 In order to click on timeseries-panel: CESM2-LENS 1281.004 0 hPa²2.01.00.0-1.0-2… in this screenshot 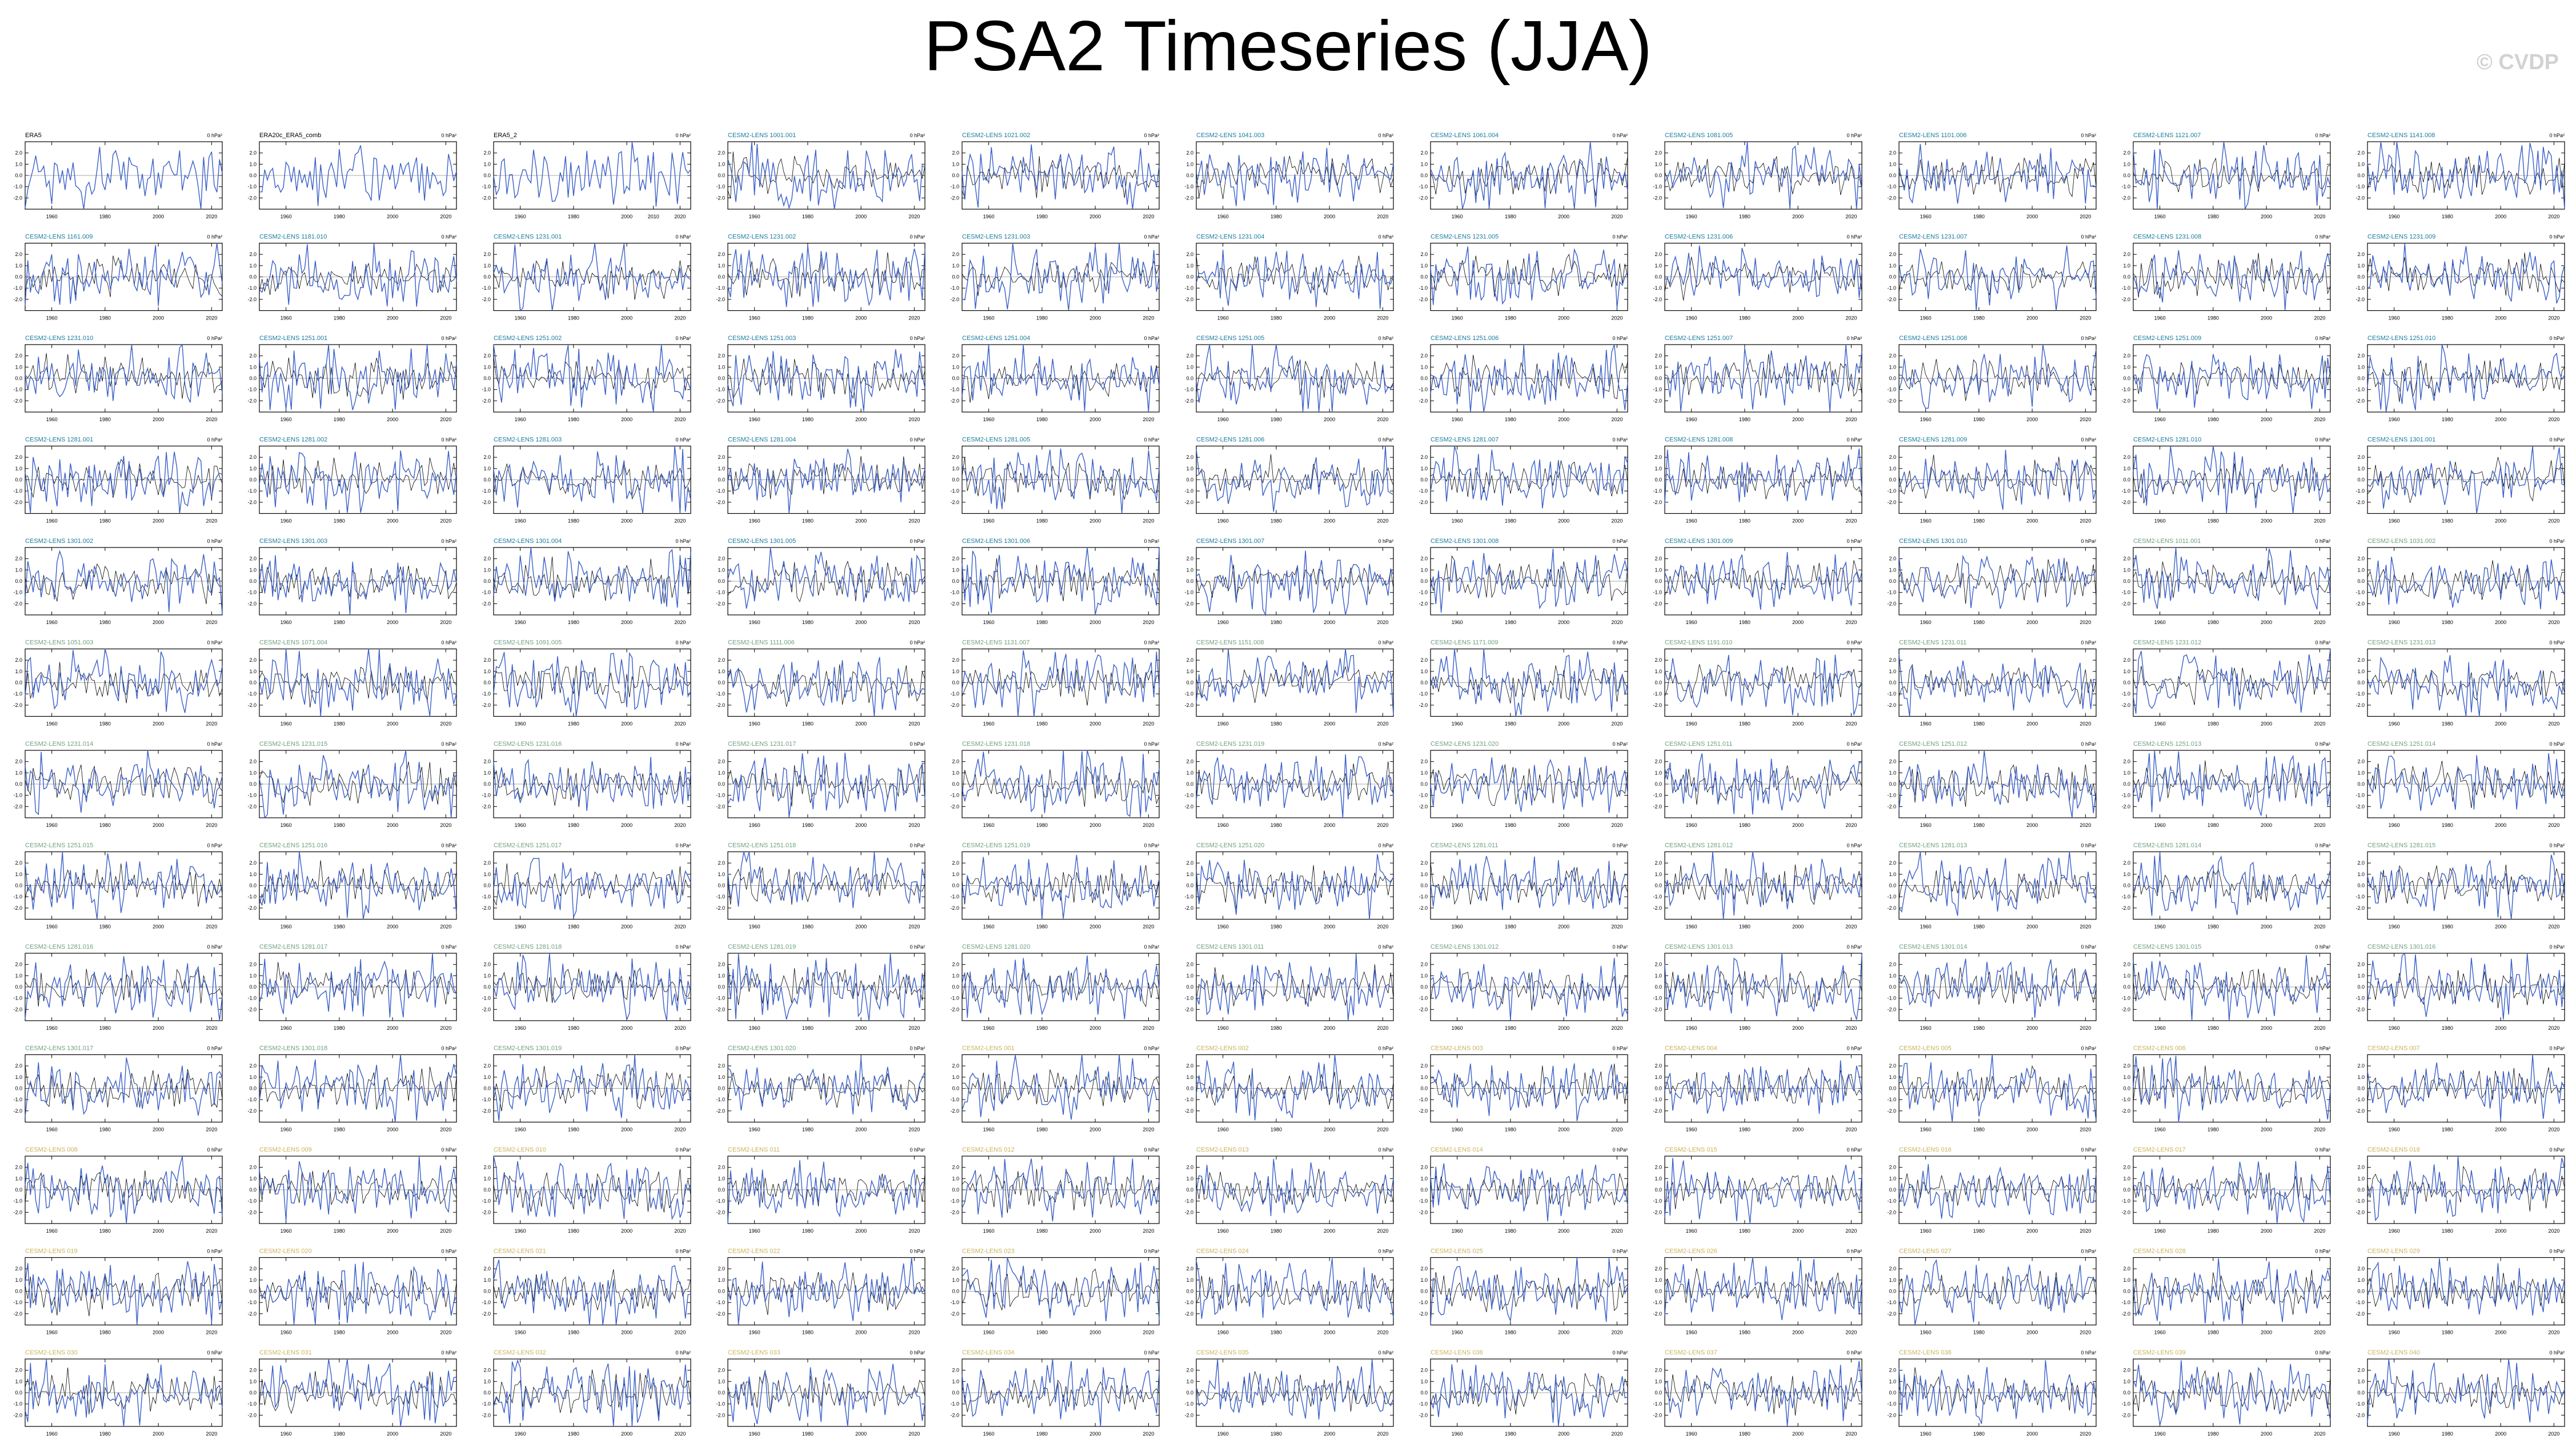, I will do `click(821, 480)`.